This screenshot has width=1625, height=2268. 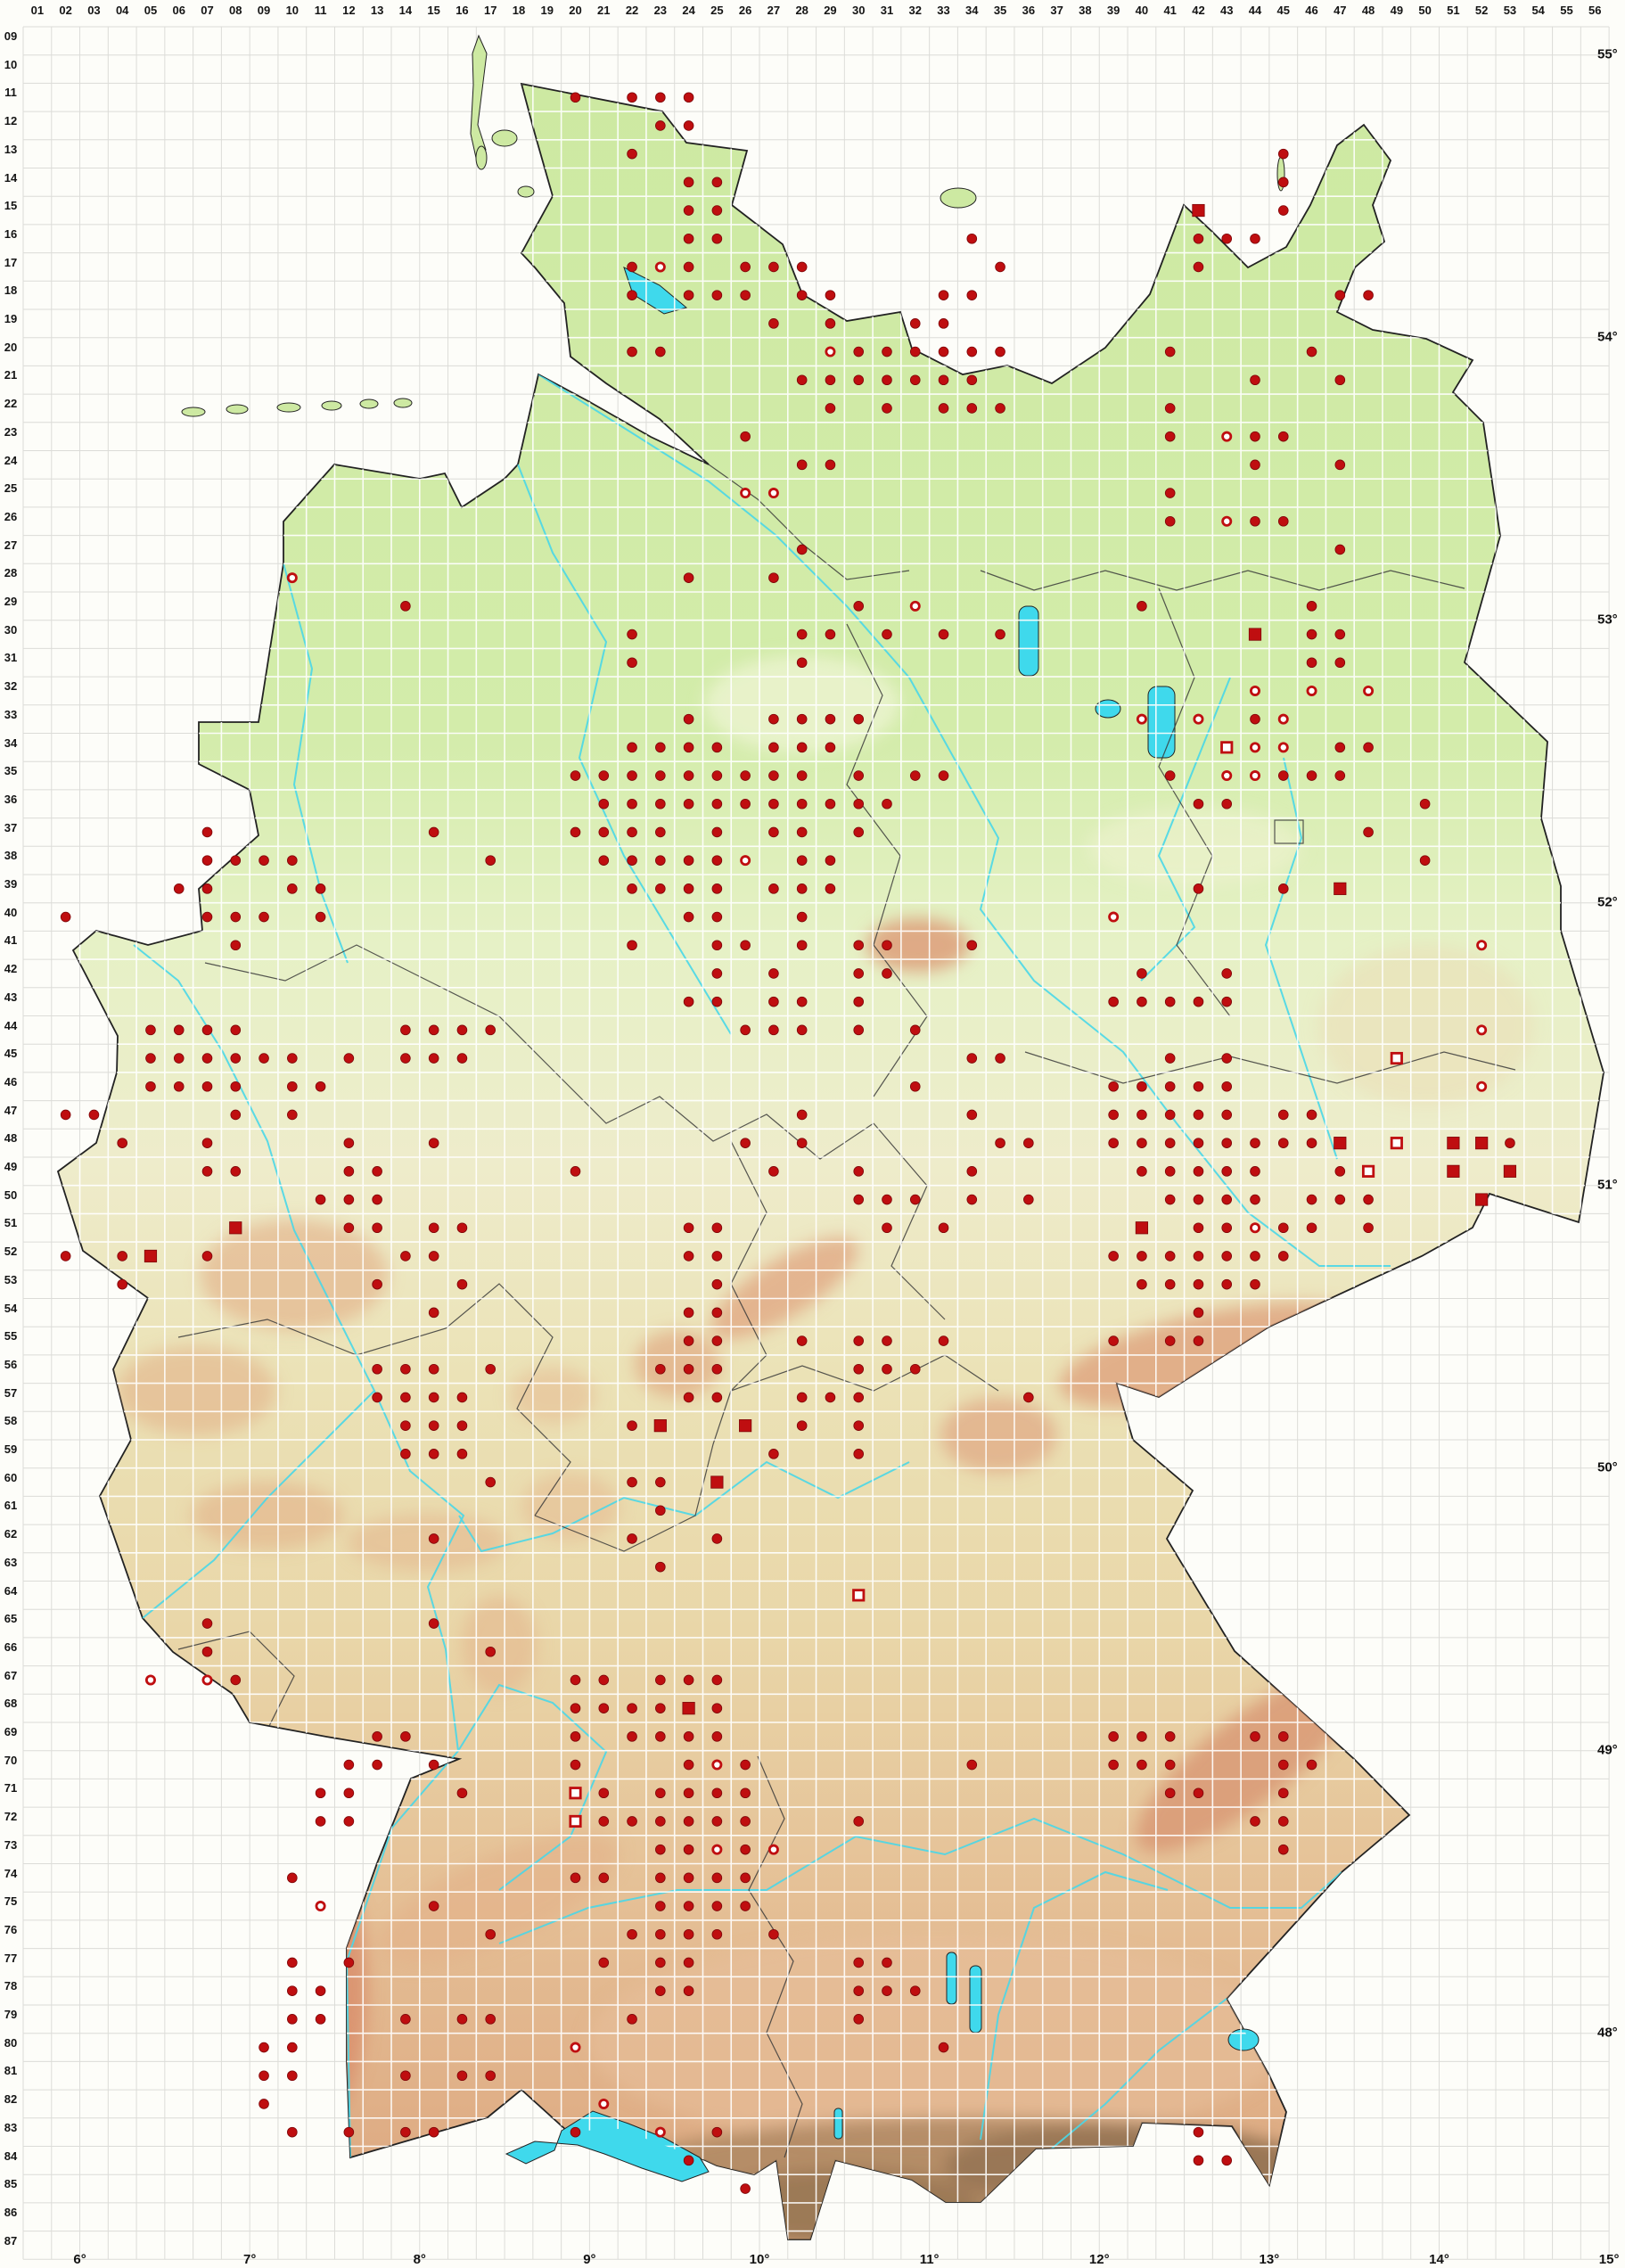 What do you see at coordinates (11, 742) in the screenshot?
I see `row-label: 34` at bounding box center [11, 742].